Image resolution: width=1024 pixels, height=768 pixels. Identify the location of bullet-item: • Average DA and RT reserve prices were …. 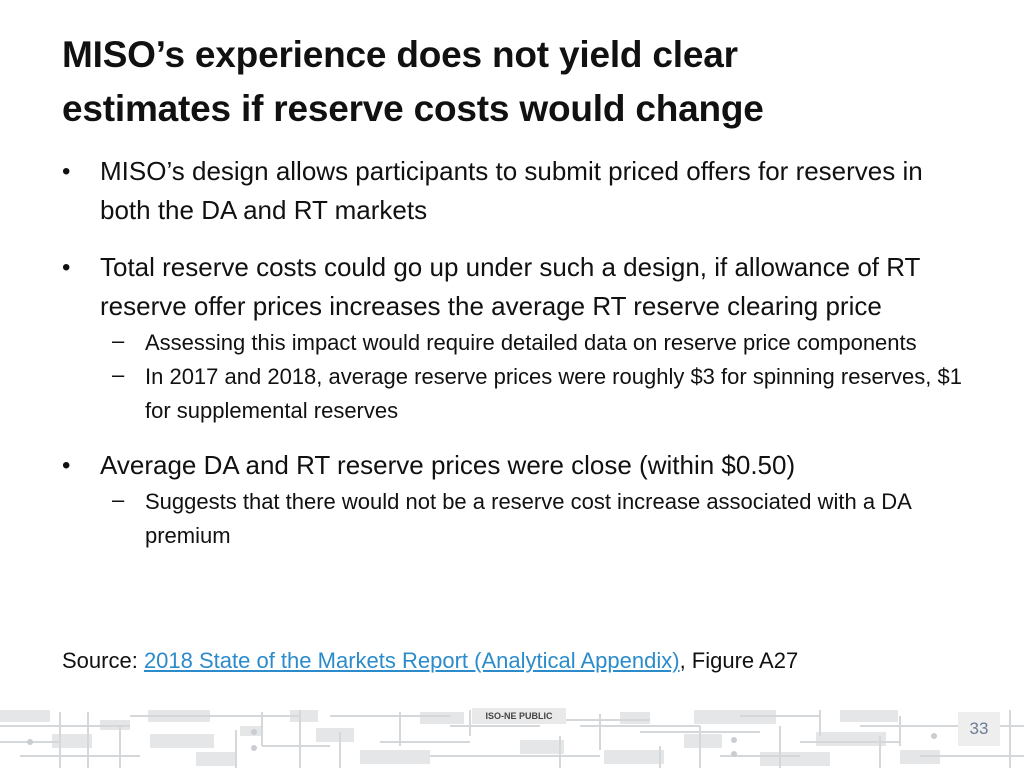
(512, 465).